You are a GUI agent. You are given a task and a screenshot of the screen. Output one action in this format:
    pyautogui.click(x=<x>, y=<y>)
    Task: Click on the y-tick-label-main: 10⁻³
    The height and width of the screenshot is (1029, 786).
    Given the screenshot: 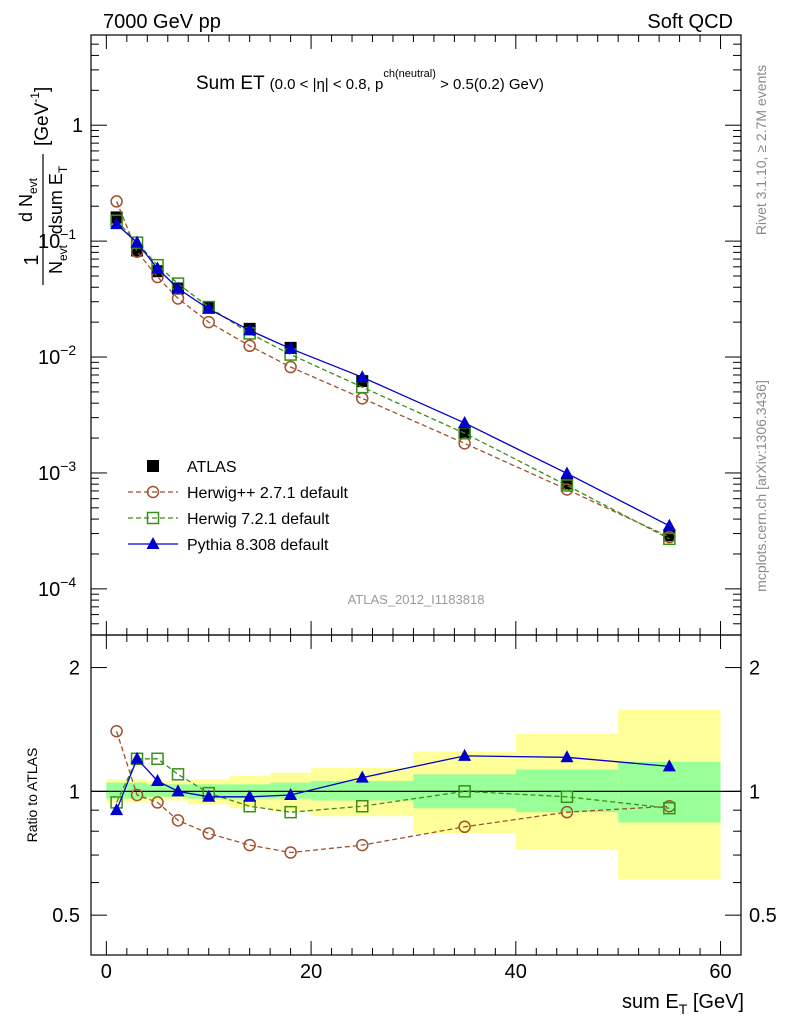 What is the action you would take?
    pyautogui.click(x=57, y=471)
    